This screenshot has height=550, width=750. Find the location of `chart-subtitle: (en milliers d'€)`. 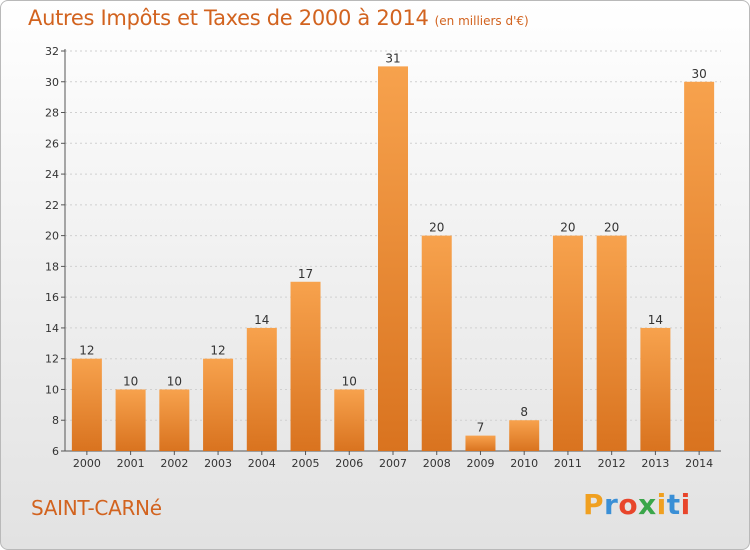

chart-subtitle: (en milliers d'€) is located at coordinates (481, 21).